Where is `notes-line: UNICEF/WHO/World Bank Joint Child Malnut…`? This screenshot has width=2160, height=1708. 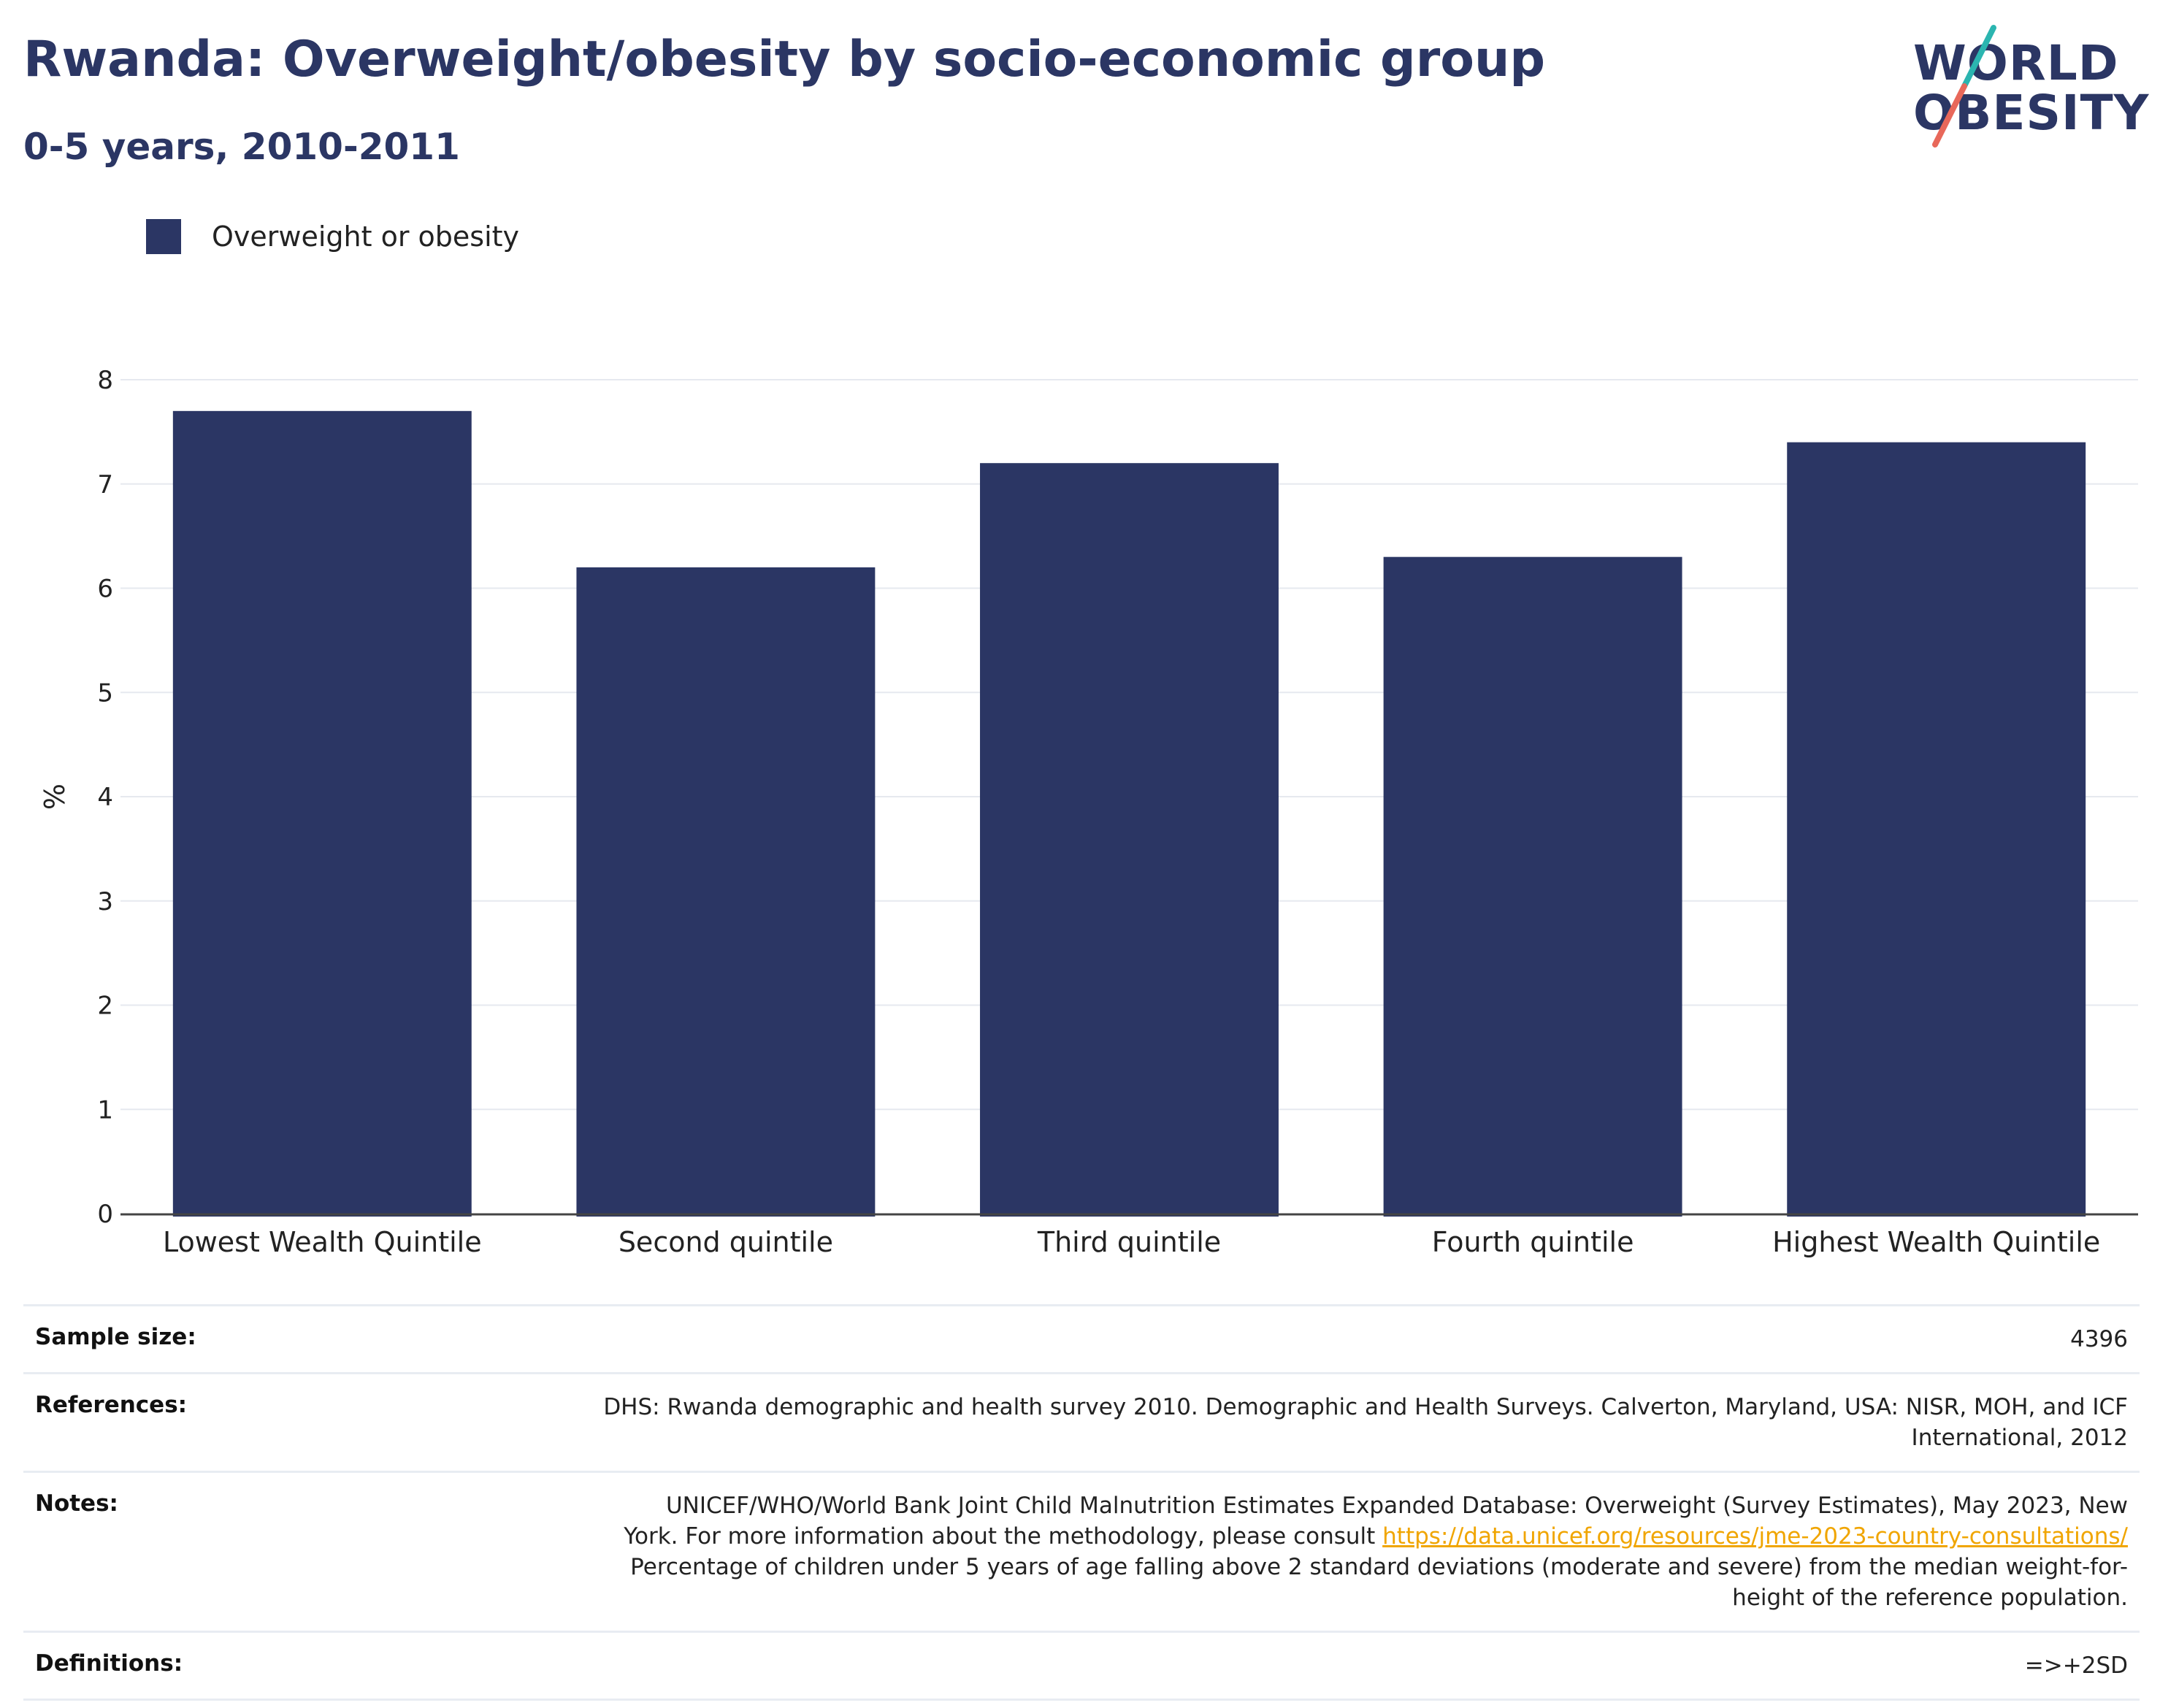
notes-line: UNICEF/WHO/World Bank Joint Child Malnut… is located at coordinates (1396, 1506).